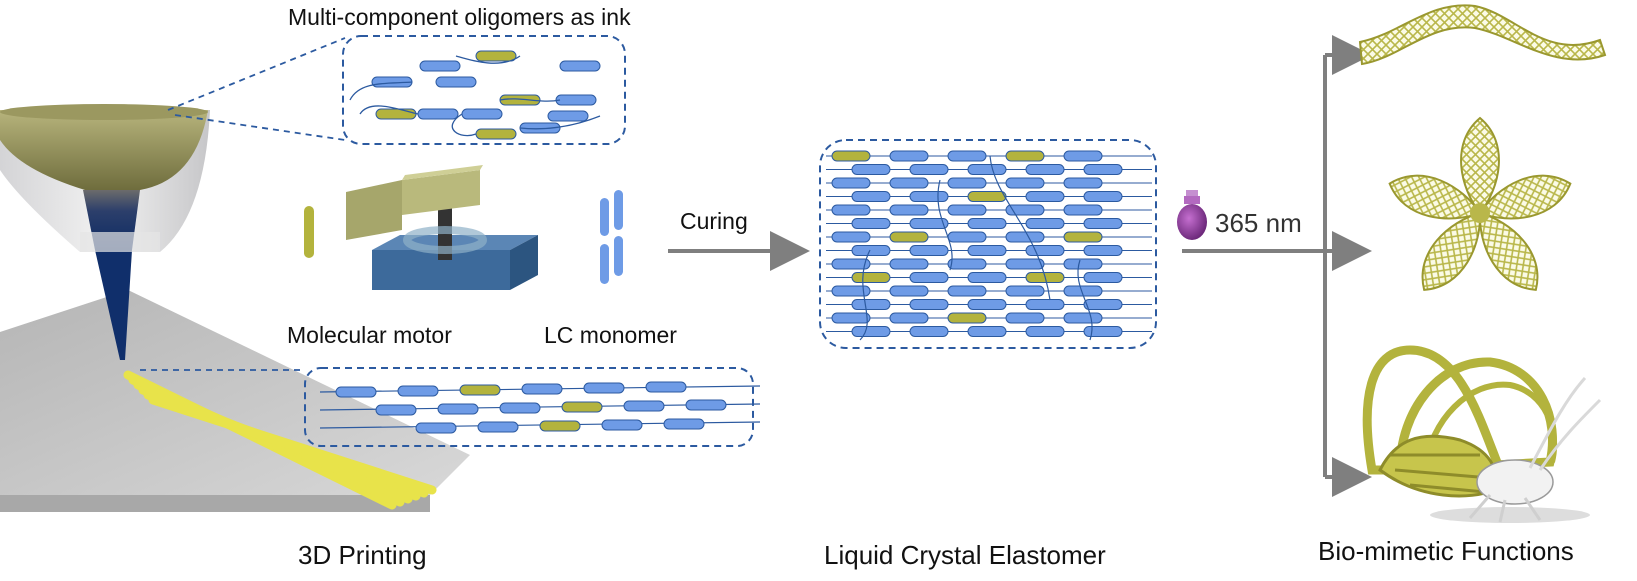 The height and width of the screenshot is (581, 1637). I want to click on lce-caption: Liquid Crystal Elastomer, so click(965, 555).